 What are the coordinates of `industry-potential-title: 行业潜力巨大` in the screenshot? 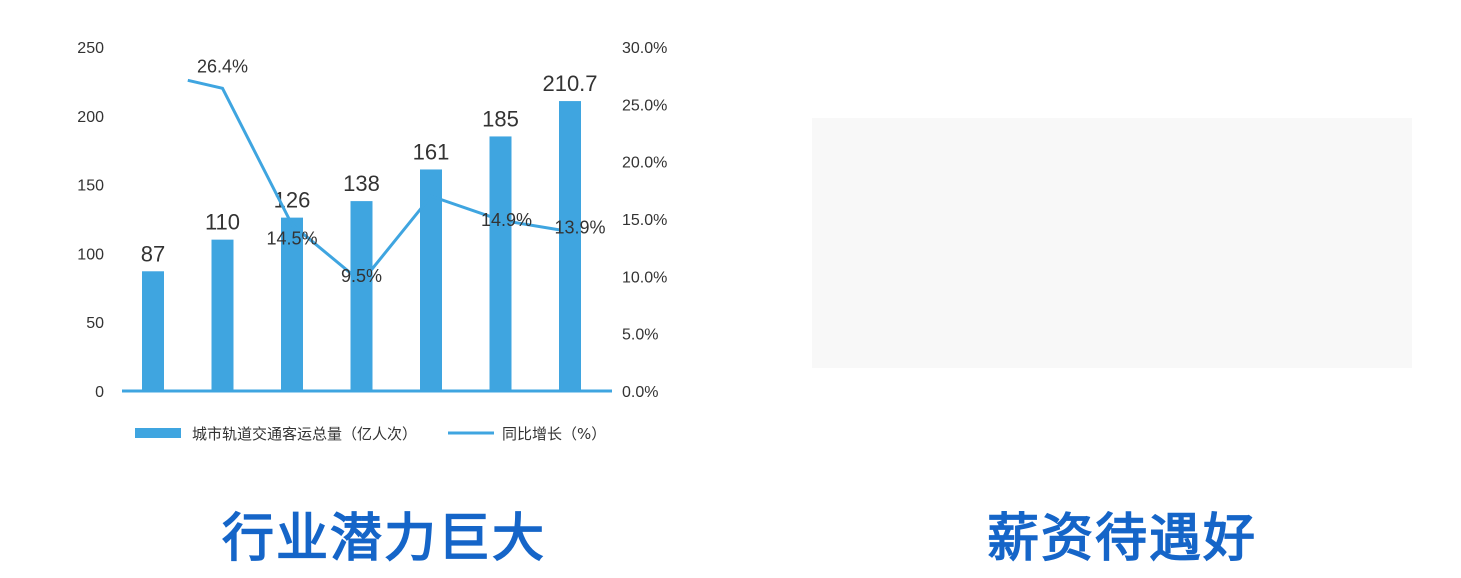 It's located at (384, 539).